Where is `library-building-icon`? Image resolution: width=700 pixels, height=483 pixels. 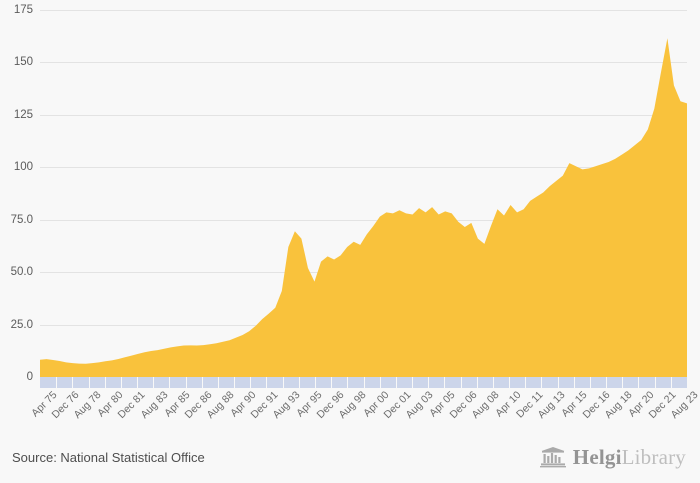 library-building-icon is located at coordinates (552, 456).